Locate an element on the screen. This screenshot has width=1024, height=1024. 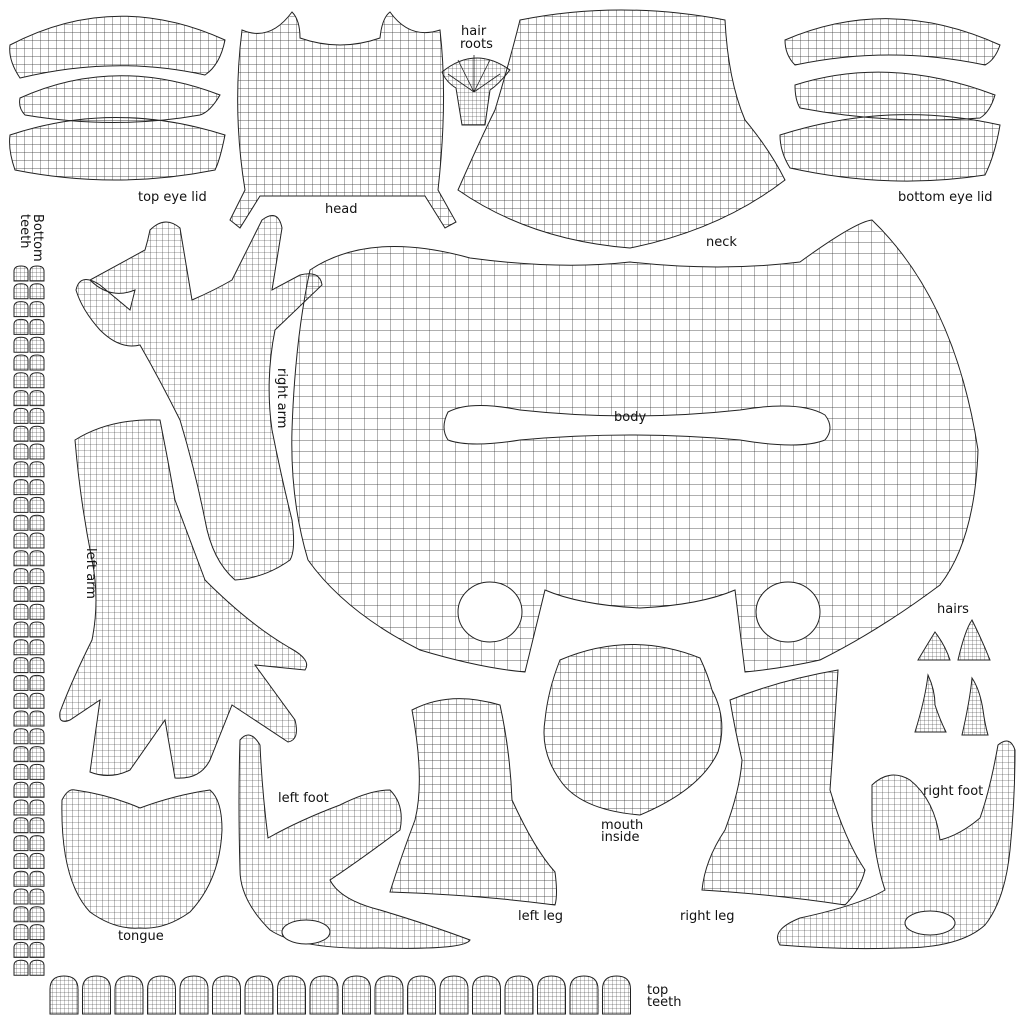
left-arm-island is located at coordinates (183, 599).